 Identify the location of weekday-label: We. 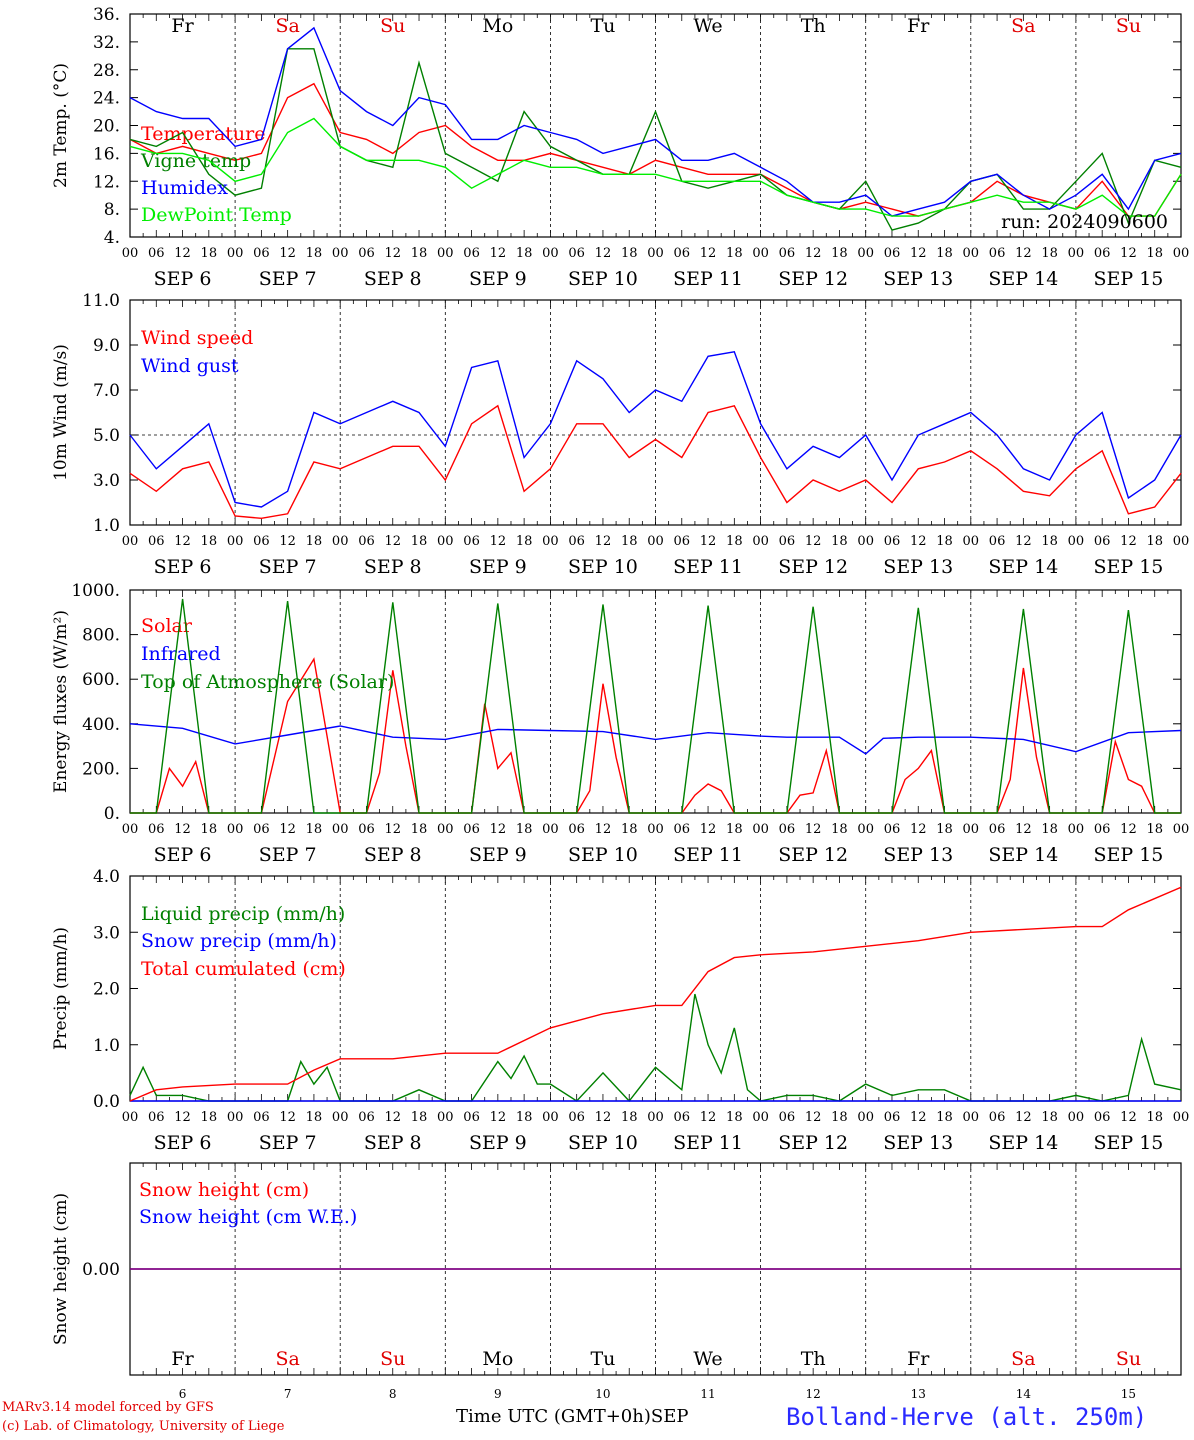
(707, 1359).